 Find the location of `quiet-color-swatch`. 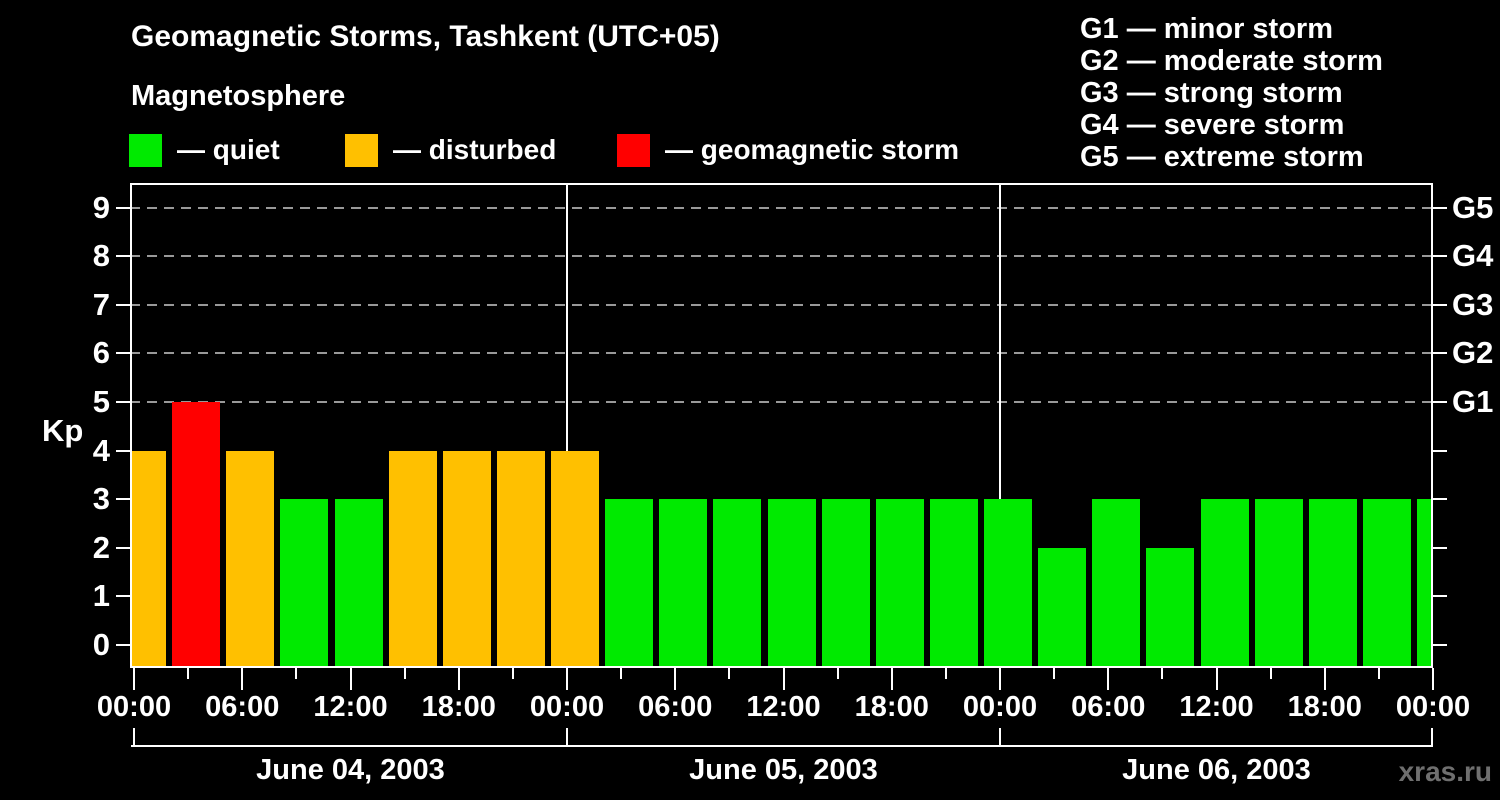

quiet-color-swatch is located at coordinates (145, 150).